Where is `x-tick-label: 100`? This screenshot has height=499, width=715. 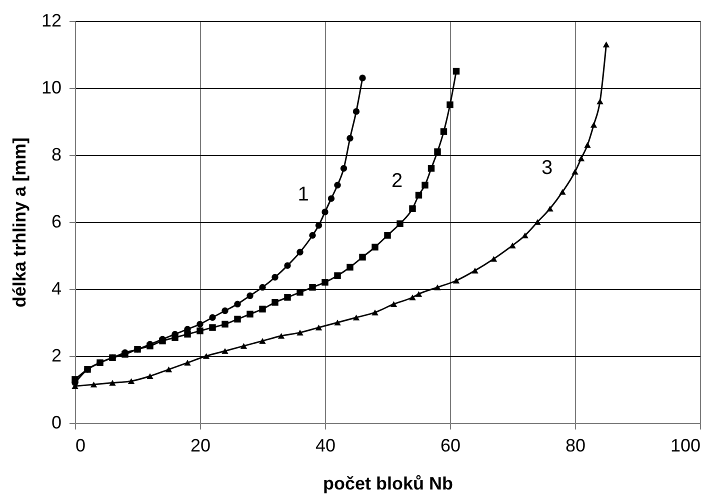 x-tick-label: 100 is located at coordinates (685, 446).